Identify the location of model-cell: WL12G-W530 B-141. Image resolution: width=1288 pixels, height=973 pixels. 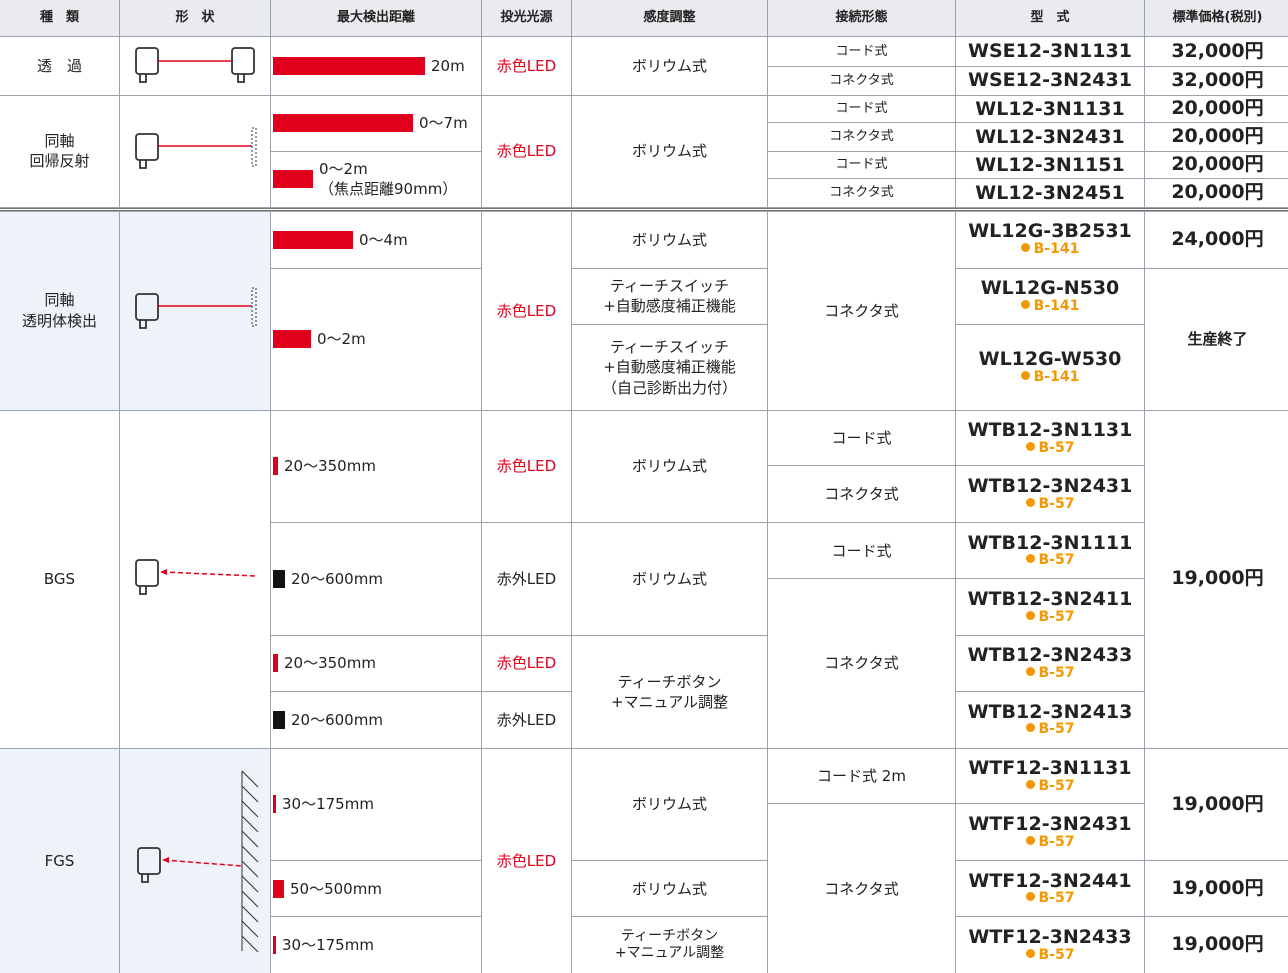
(1050, 367).